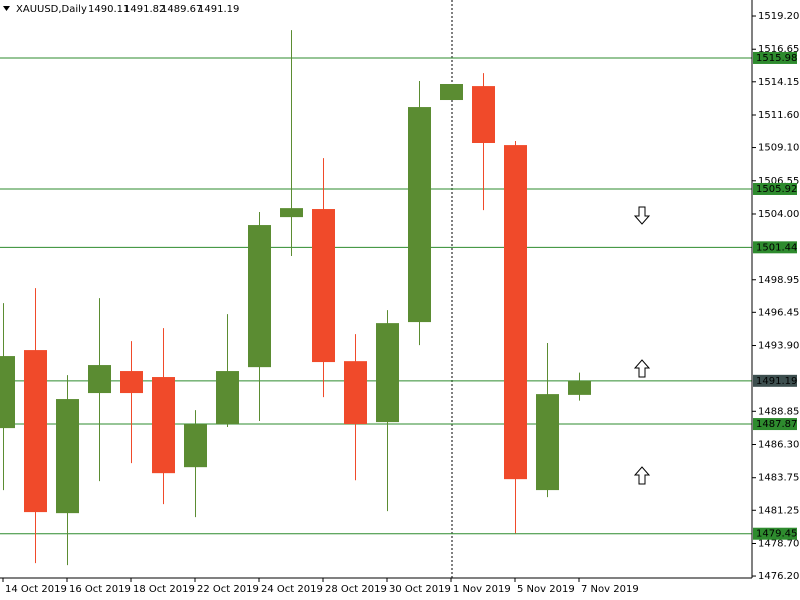 This screenshot has height=600, width=800. I want to click on level-label: 1491.19, so click(776, 381).